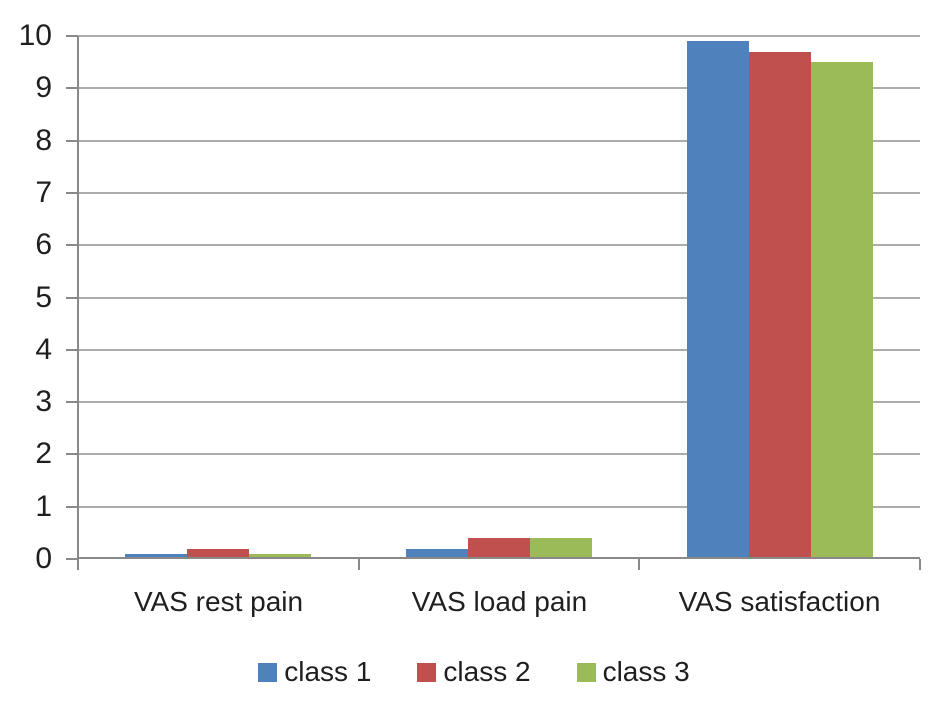 The width and height of the screenshot is (948, 716). I want to click on y-tick-label-4: 4, so click(43, 349).